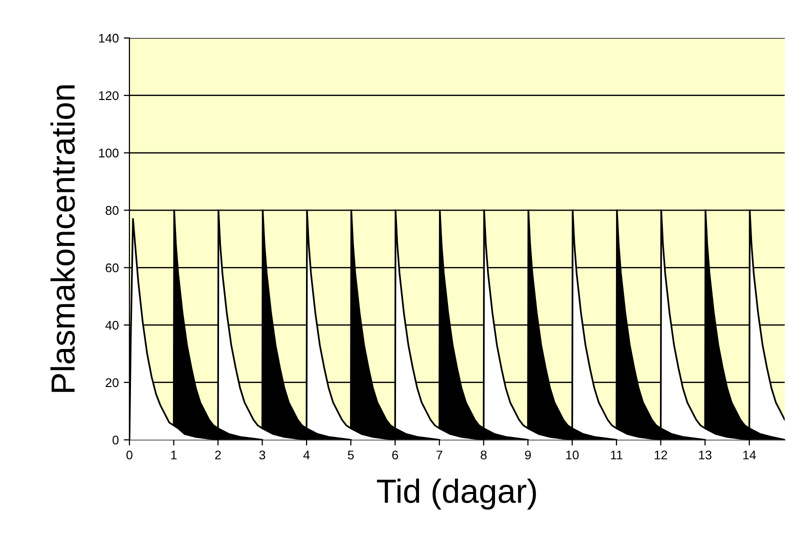 Image resolution: width=809 pixels, height=543 pixels. What do you see at coordinates (109, 38) in the screenshot?
I see `y-tick-label: 140` at bounding box center [109, 38].